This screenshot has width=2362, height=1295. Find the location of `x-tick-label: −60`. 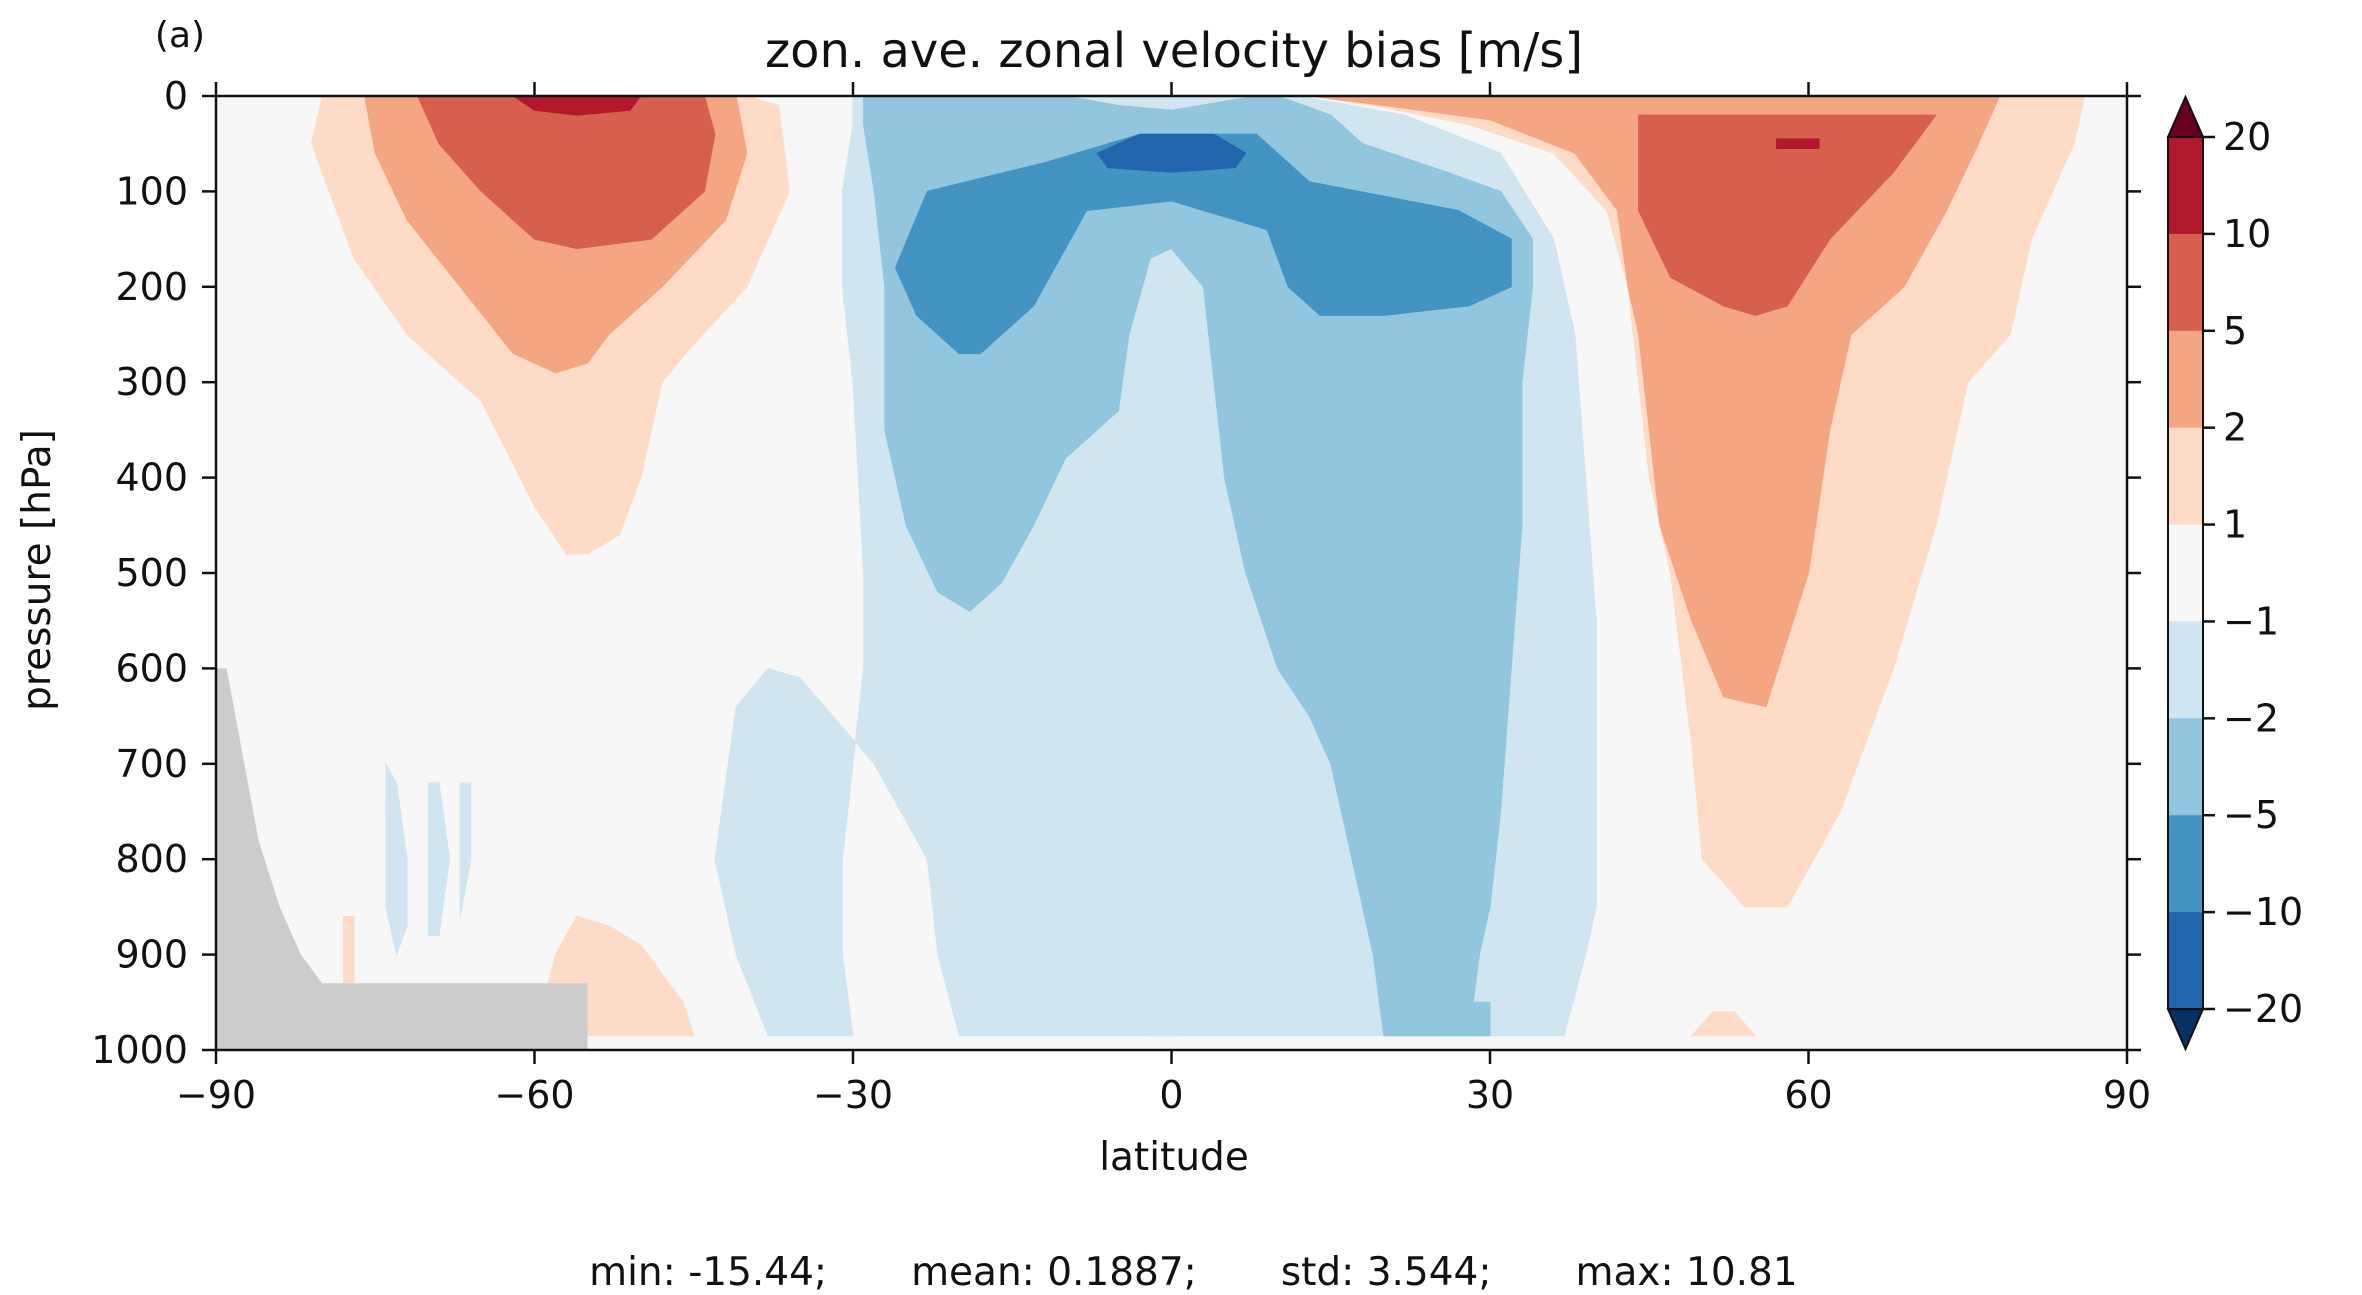

x-tick-label: −60 is located at coordinates (534, 1095).